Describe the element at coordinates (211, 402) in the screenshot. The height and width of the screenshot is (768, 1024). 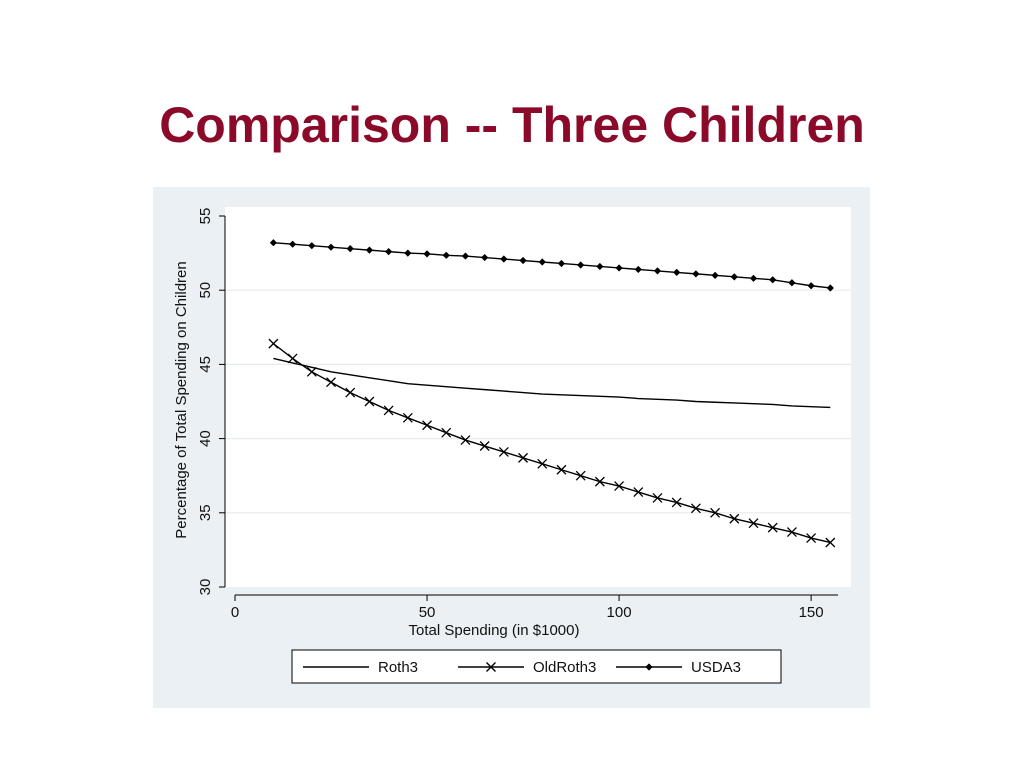
I see `y-axis-ticks: 30 35 40 45 50 55` at that location.